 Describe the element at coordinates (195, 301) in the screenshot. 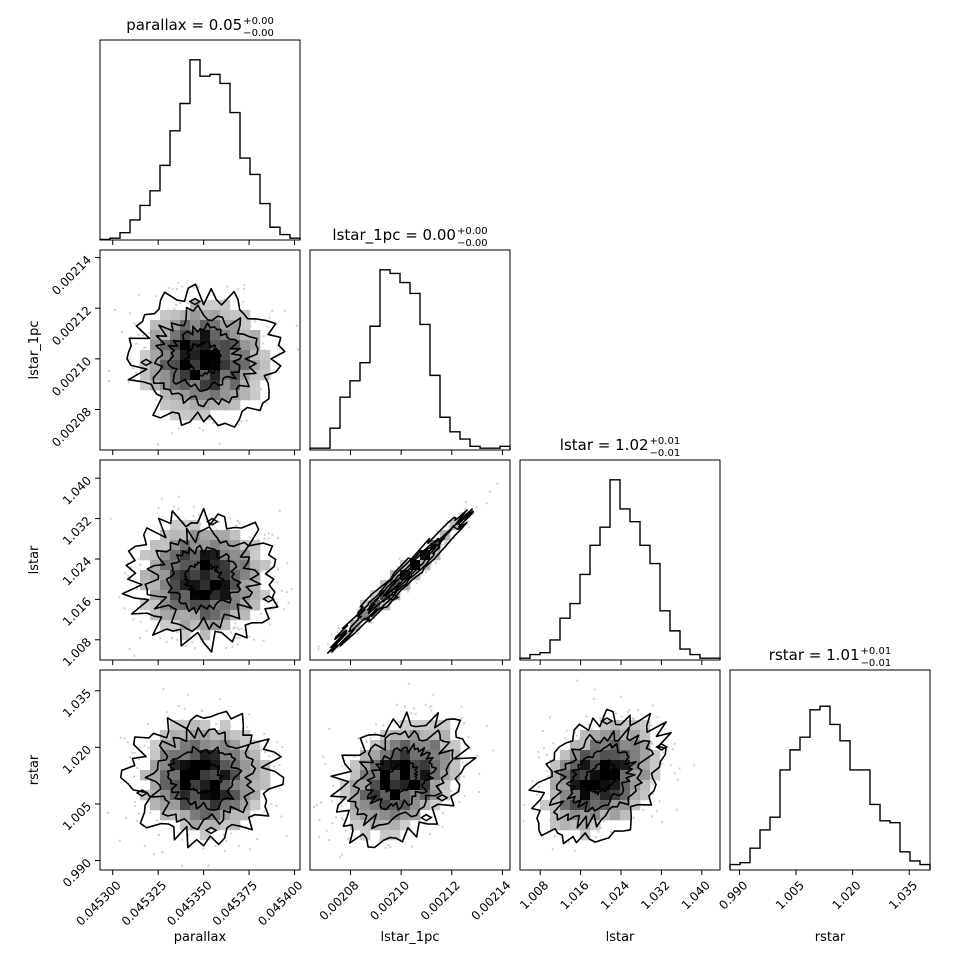

I see `contour-island` at that location.